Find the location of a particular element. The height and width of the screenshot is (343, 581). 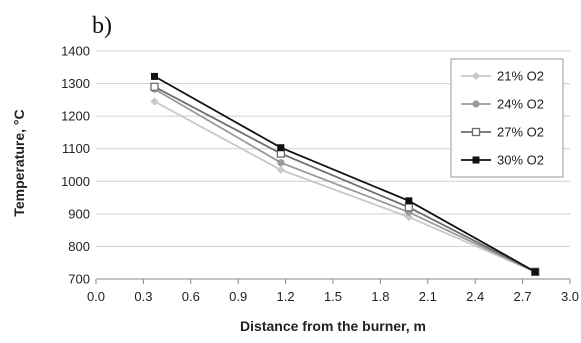

x-tick-label: 2.1 is located at coordinates (428, 296).